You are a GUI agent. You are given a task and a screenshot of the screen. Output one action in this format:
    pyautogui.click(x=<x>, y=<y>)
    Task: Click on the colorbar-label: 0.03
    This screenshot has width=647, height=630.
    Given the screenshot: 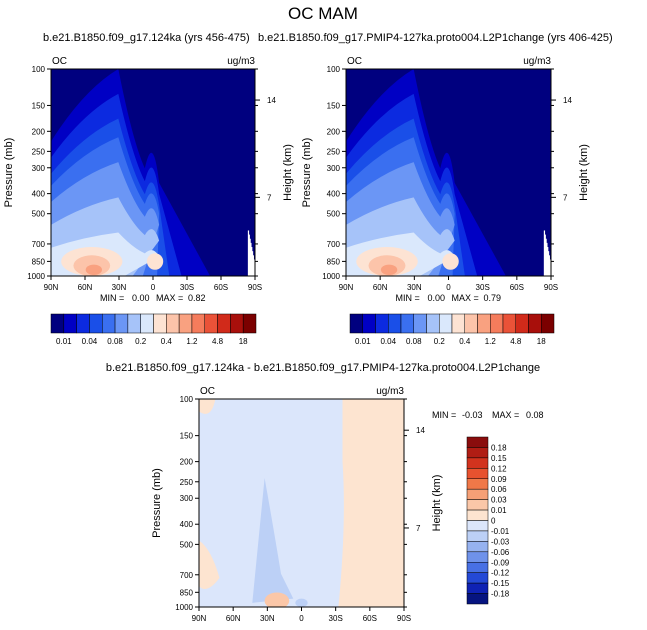 What is the action you would take?
    pyautogui.click(x=499, y=500)
    